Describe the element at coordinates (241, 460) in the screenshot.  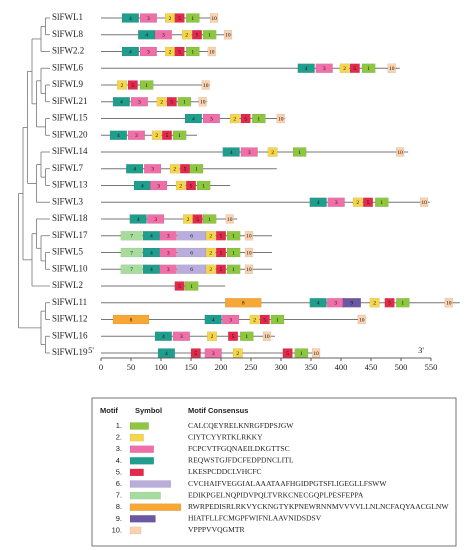
I see `motif-consensus: REQWSTGJFDCFEDPDNCLITL` at that location.